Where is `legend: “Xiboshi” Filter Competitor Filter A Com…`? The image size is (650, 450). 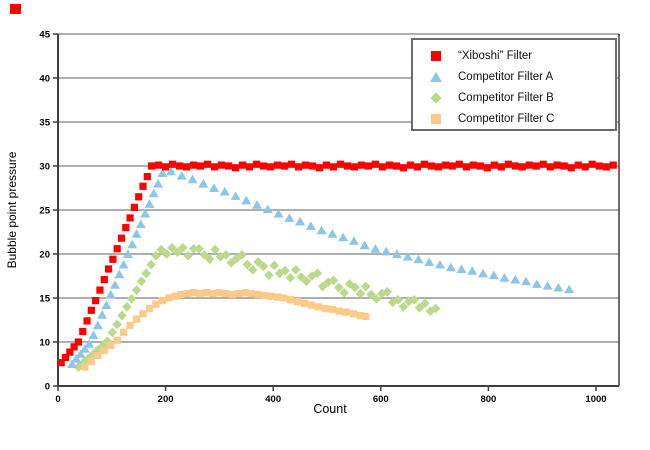 legend: “Xiboshi” Filter Competitor Filter A Com… is located at coordinates (514, 84).